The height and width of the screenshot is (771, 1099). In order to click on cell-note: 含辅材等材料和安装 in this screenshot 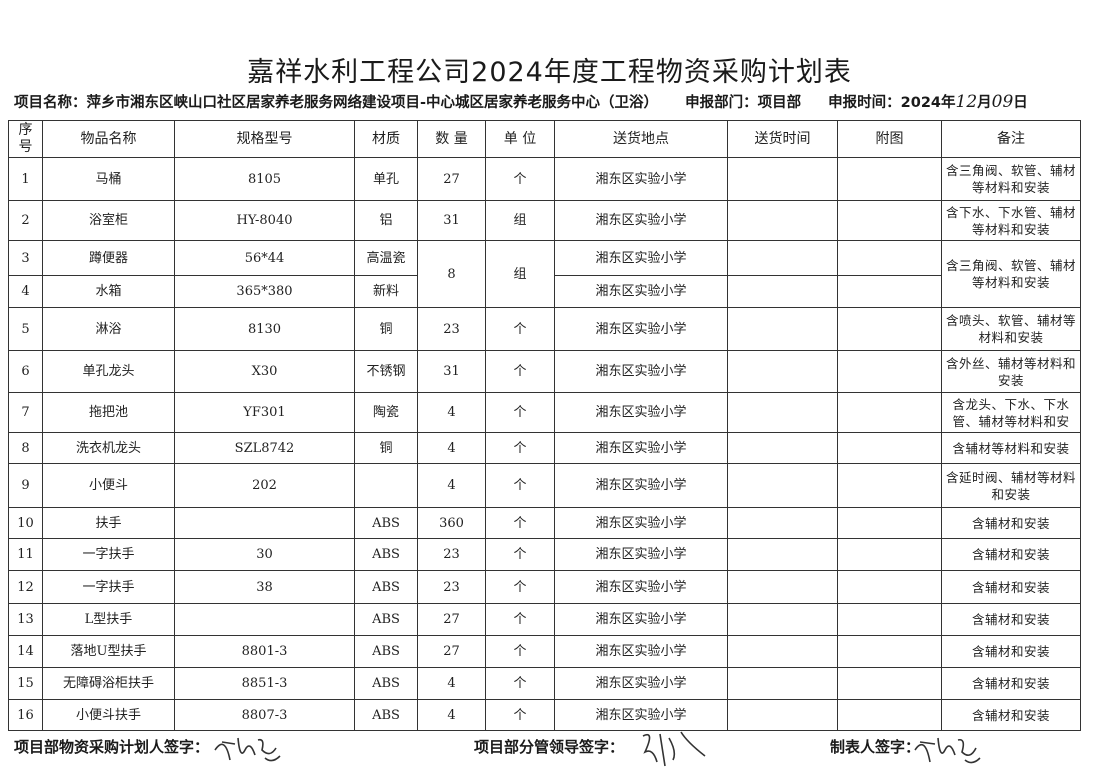, I will do `click(1011, 448)`.